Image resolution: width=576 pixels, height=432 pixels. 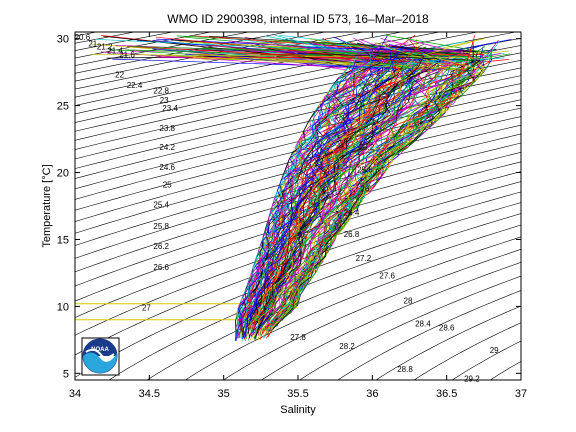 What do you see at coordinates (75, 394) in the screenshot?
I see `x-tick-label-0: 34` at bounding box center [75, 394].